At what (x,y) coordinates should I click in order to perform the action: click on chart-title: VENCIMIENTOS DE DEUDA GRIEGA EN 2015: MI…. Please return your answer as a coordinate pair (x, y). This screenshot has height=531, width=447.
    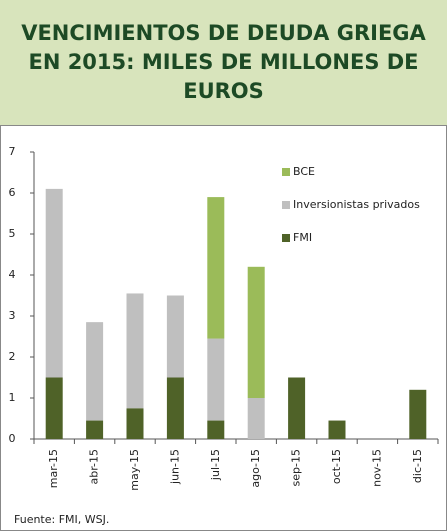
    Looking at the image, I should click on (223, 62).